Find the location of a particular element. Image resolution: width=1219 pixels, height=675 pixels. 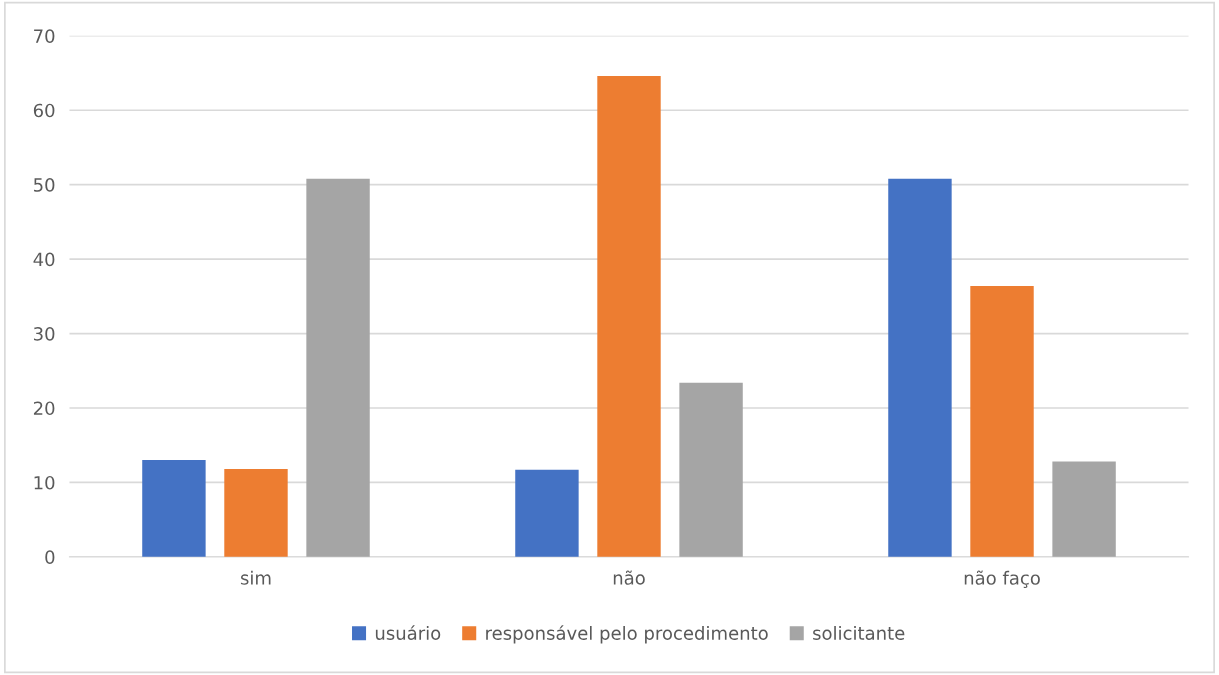

y-tick-label: 70 is located at coordinates (44, 36).